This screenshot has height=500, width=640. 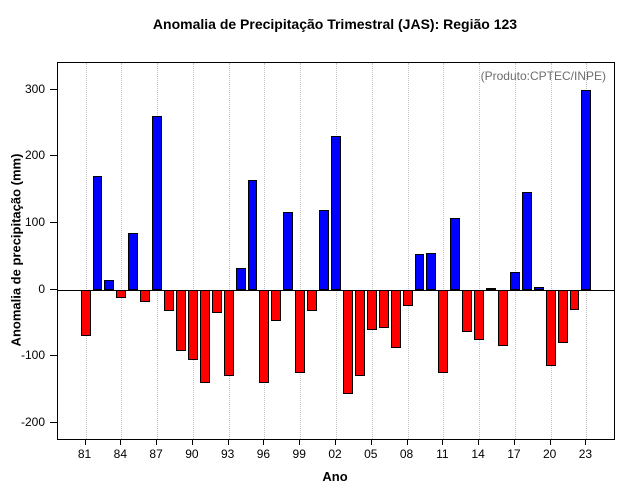 What do you see at coordinates (34, 155) in the screenshot?
I see `y-tick-label: 200` at bounding box center [34, 155].